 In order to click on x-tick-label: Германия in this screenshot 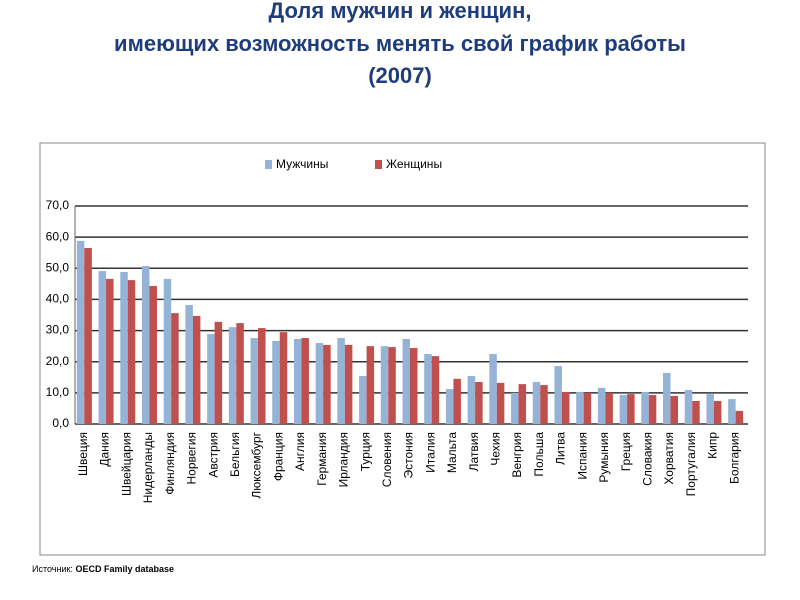, I will do `click(322, 459)`.